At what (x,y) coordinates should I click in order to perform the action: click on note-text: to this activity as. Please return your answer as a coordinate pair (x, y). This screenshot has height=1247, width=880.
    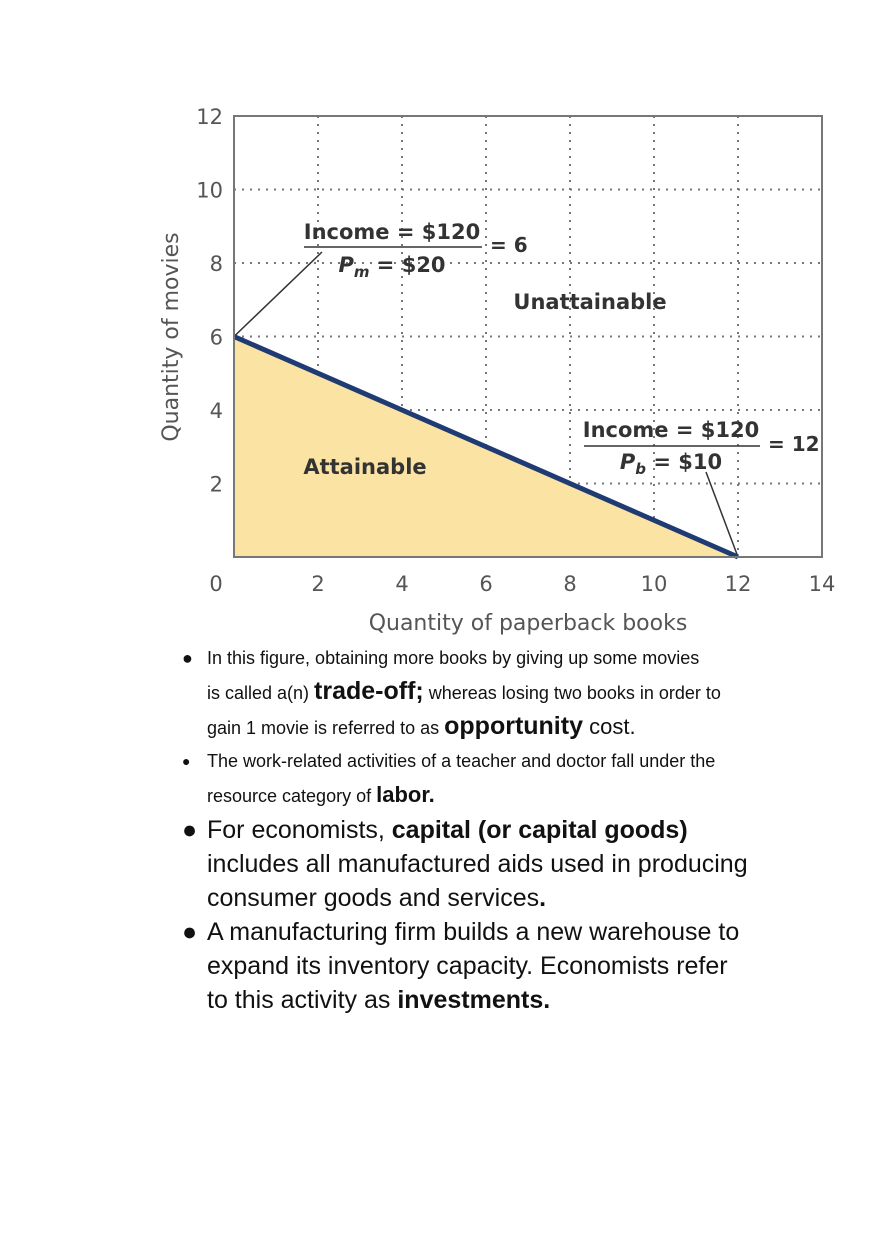
    Looking at the image, I should click on (302, 1000).